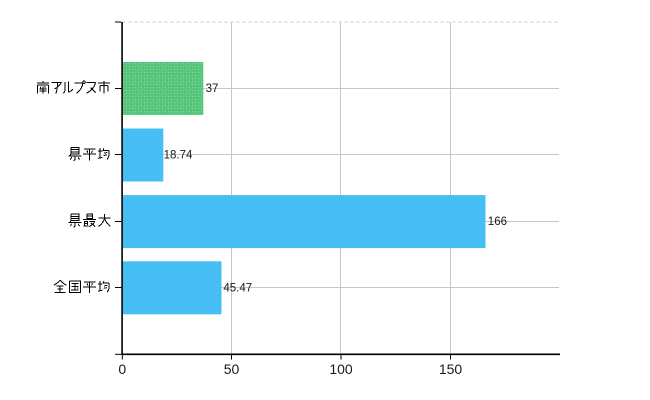  I want to click on svg-text: 166, so click(497, 222).